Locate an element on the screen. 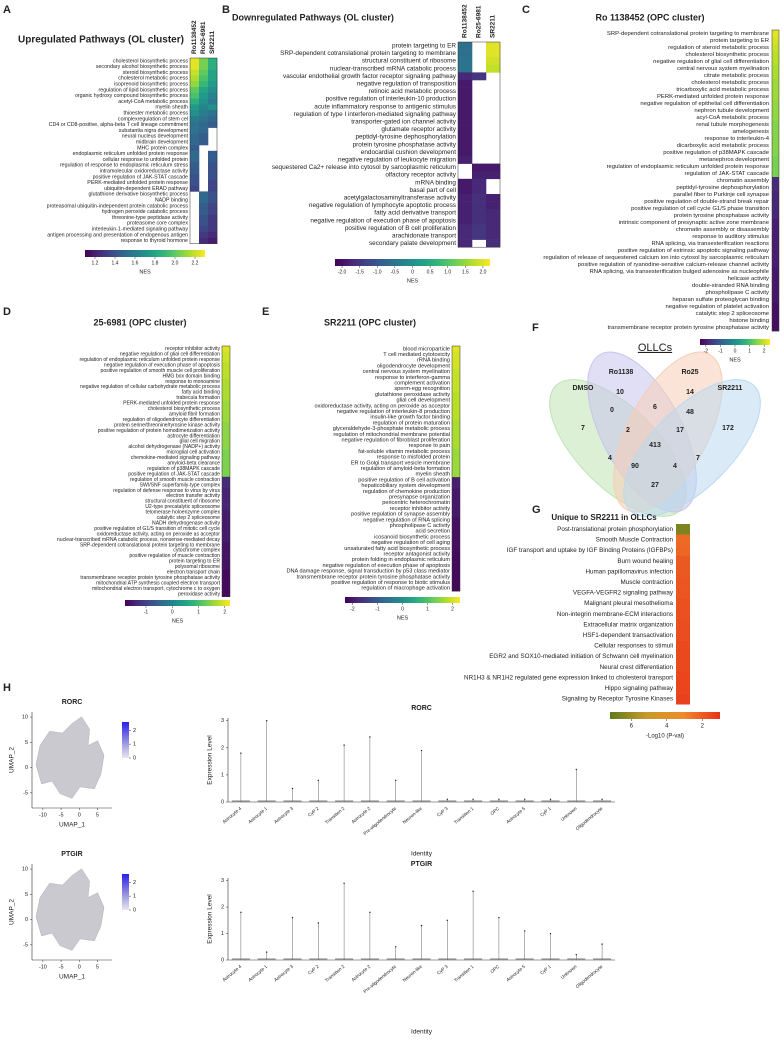  panel-letter: D is located at coordinates (7, 312).